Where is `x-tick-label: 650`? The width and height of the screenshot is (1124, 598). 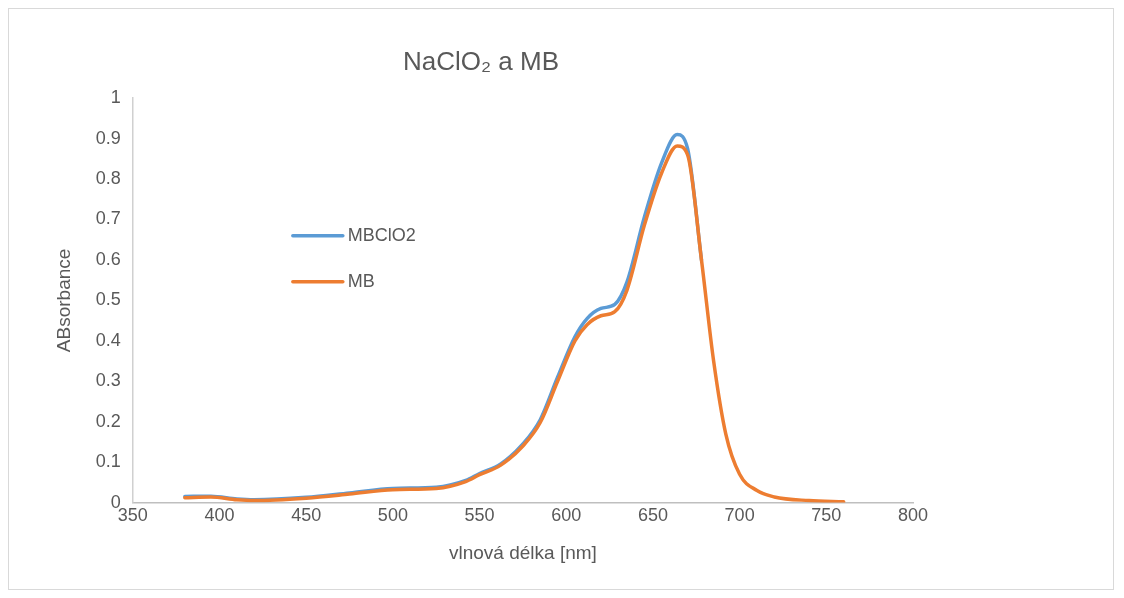
x-tick-label: 650 is located at coordinates (652, 515).